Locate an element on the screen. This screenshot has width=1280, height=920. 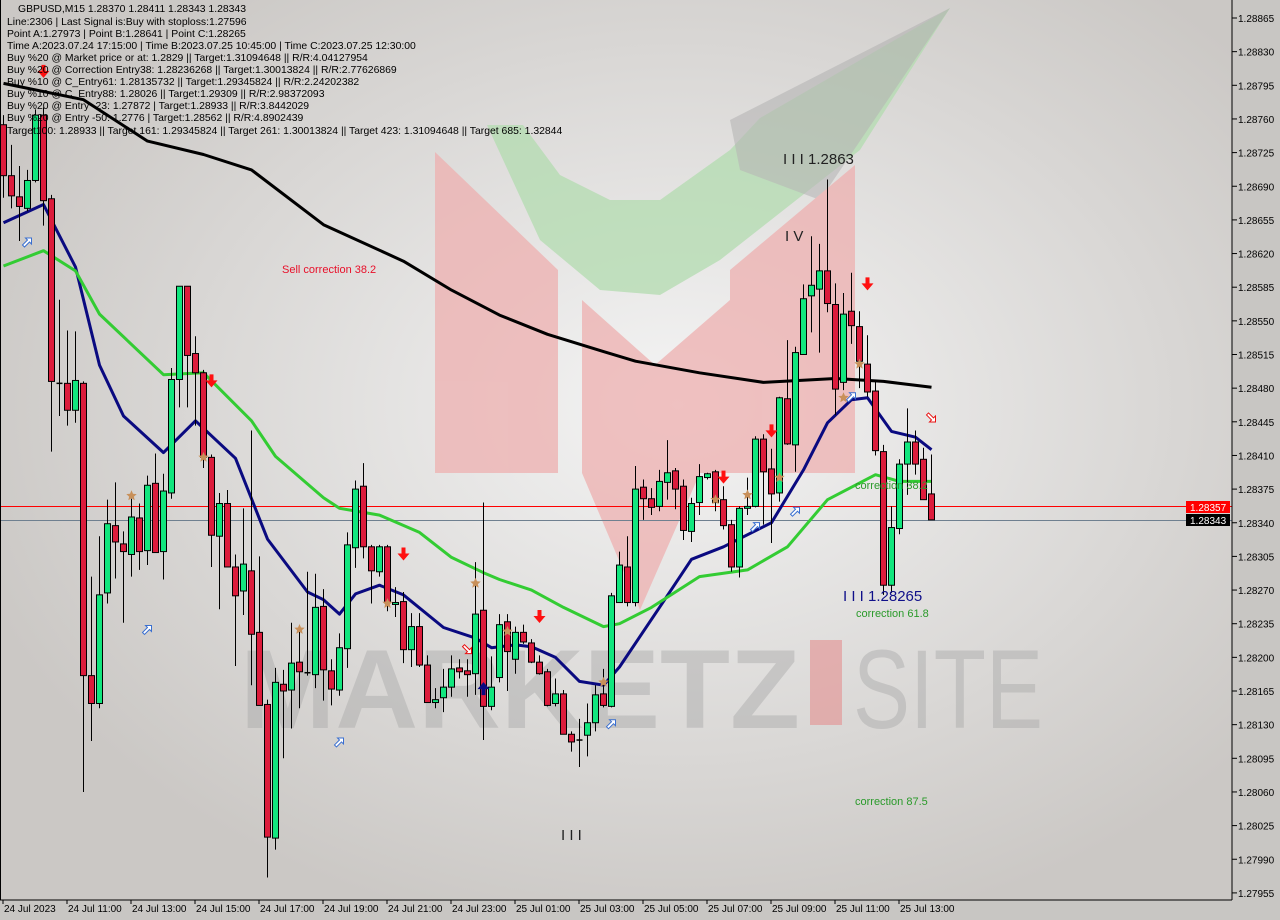
correction-87-label: correction 87.5 is located at coordinates (891, 802).